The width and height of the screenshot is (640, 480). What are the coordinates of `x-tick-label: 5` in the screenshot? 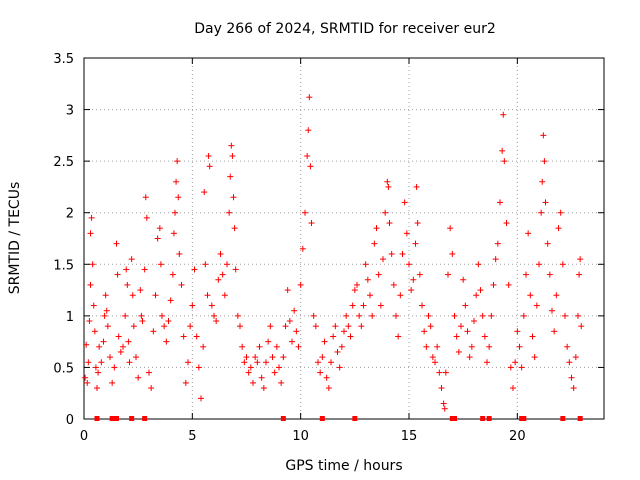 It's located at (192, 436).